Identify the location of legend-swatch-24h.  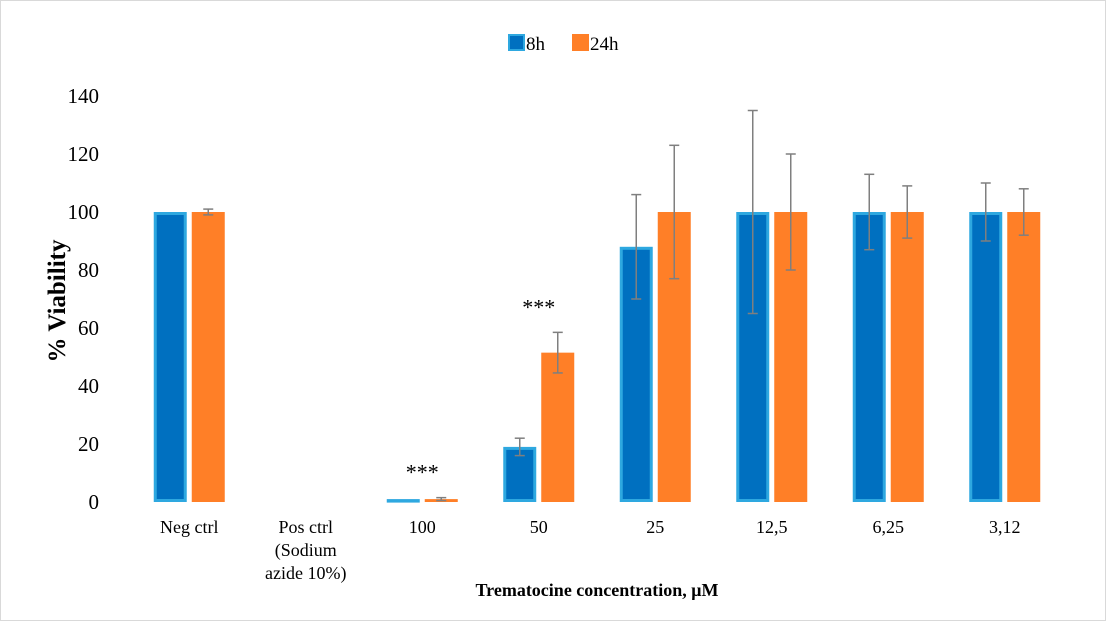
(580, 42).